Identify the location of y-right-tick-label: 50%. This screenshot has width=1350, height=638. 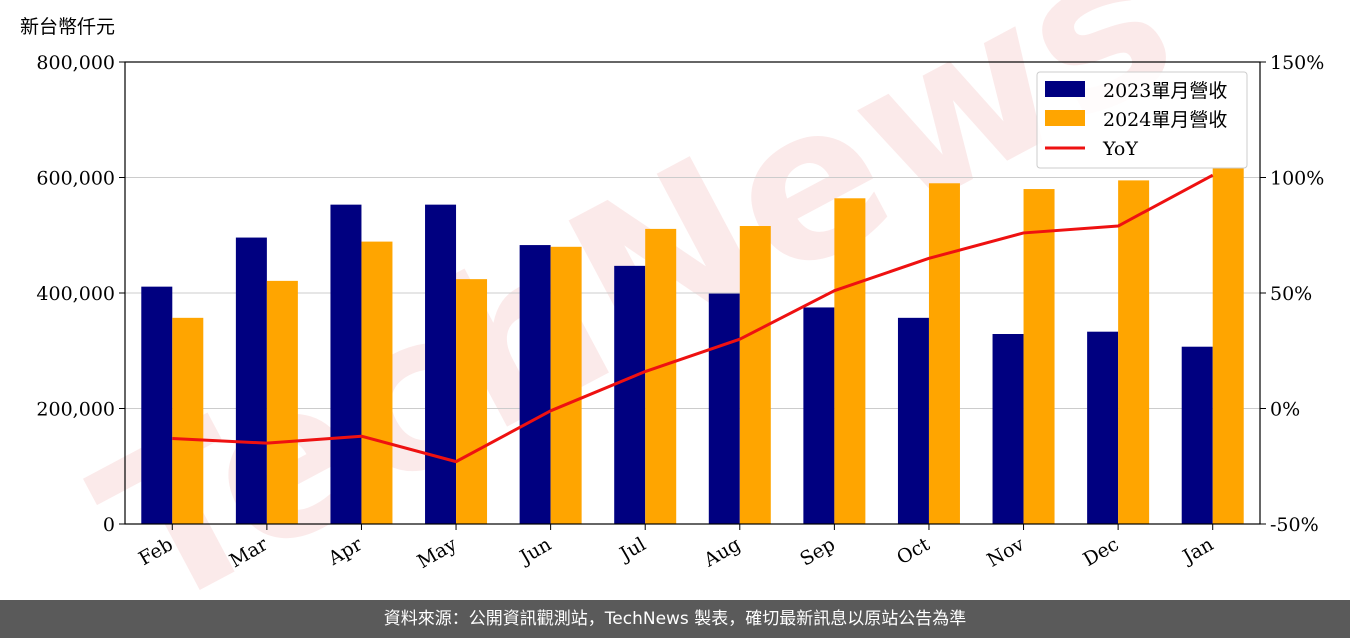
(1291, 294).